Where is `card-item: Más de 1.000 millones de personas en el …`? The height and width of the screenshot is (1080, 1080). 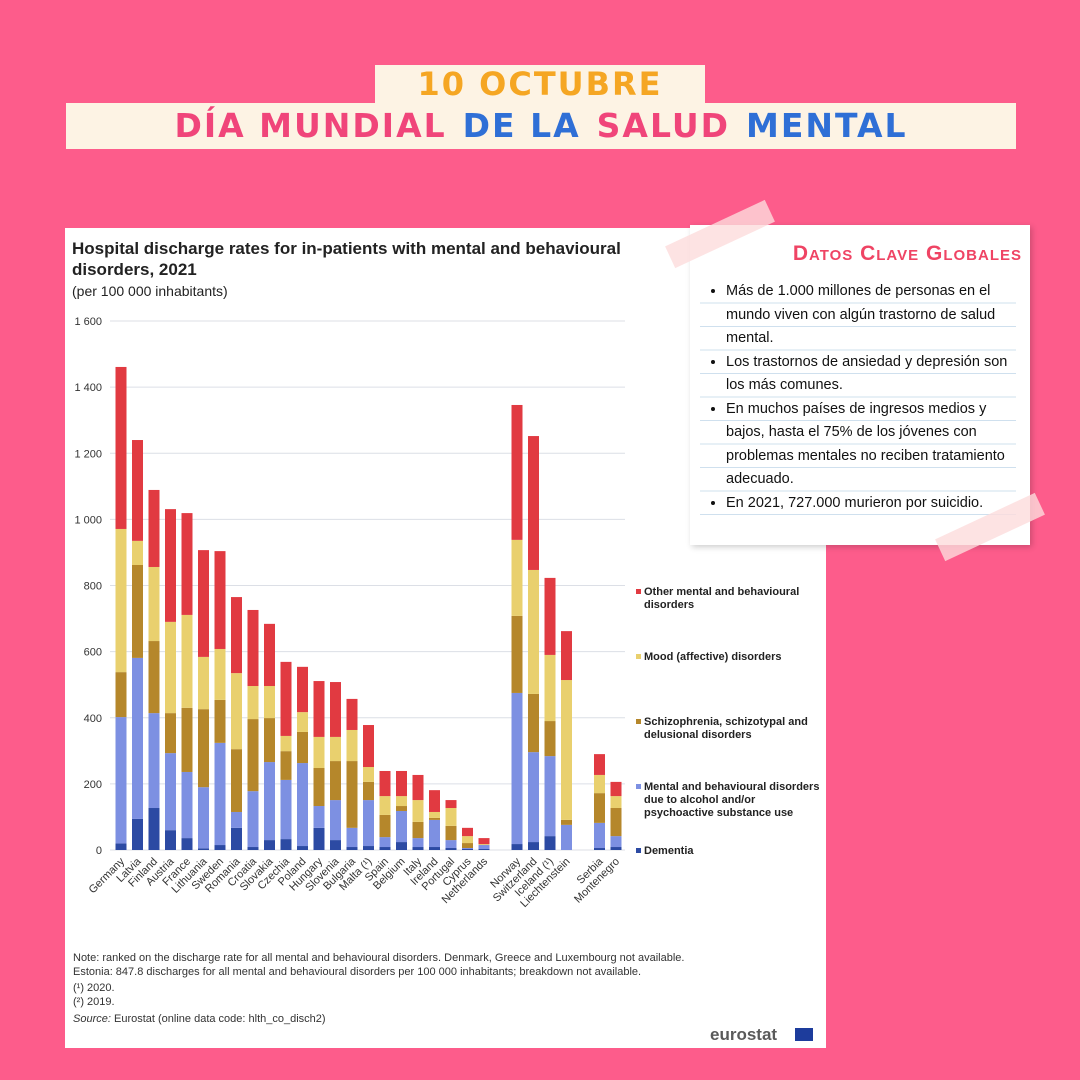
card-item: Más de 1.000 millones de personas en el … is located at coordinates (871, 315).